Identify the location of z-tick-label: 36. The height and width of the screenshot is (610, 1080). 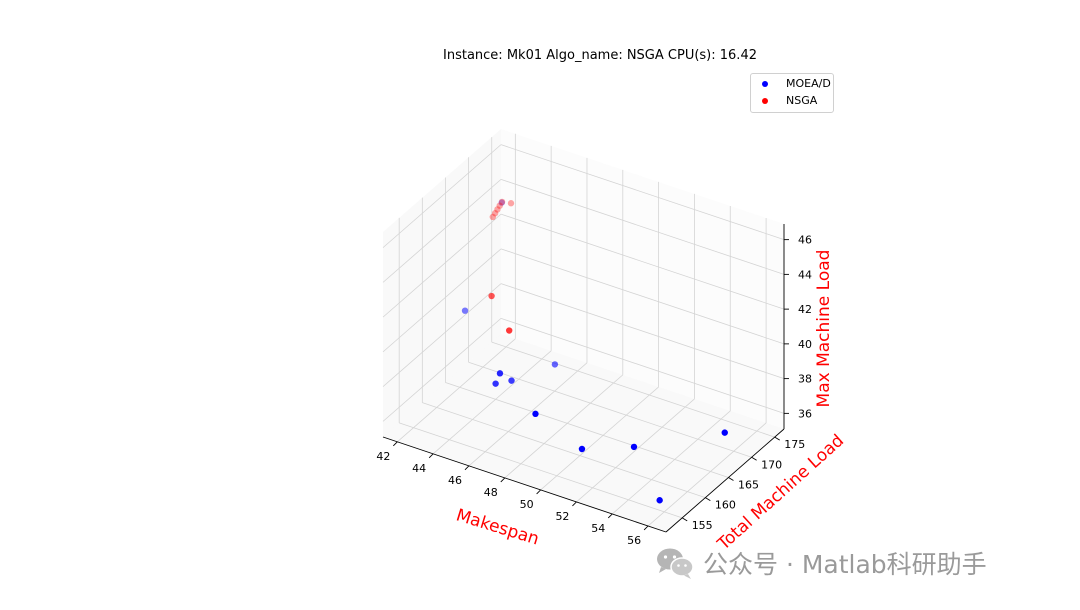
(805, 413).